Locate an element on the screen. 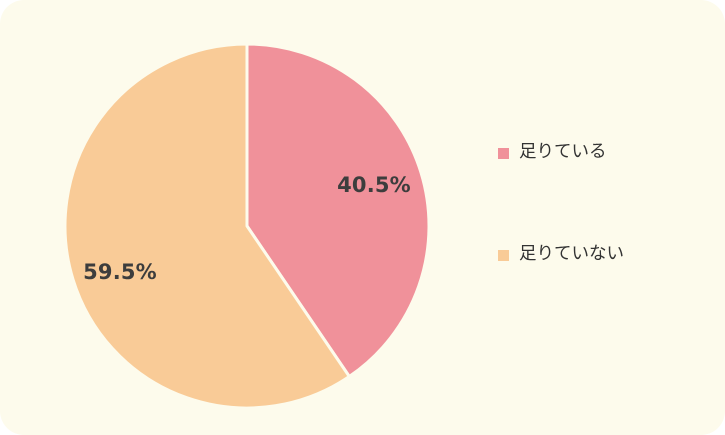  chart-legend: 足りている 足りていない is located at coordinates (605, 204).